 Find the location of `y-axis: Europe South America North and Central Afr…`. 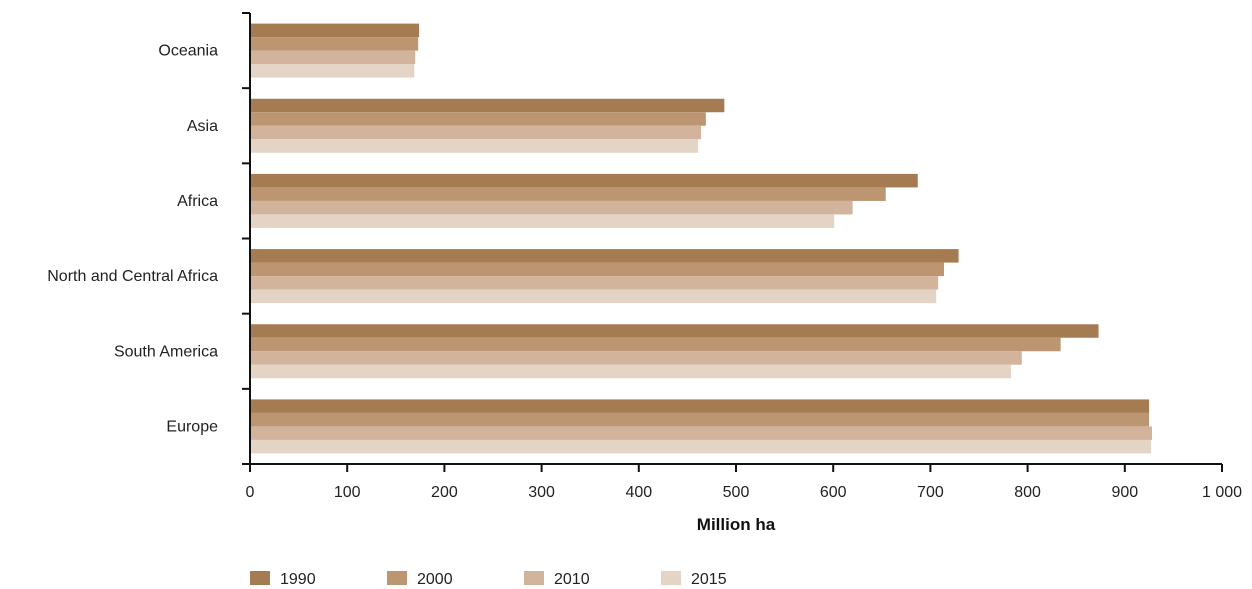

y-axis: Europe South America North and Central Afr… is located at coordinates (148, 238).